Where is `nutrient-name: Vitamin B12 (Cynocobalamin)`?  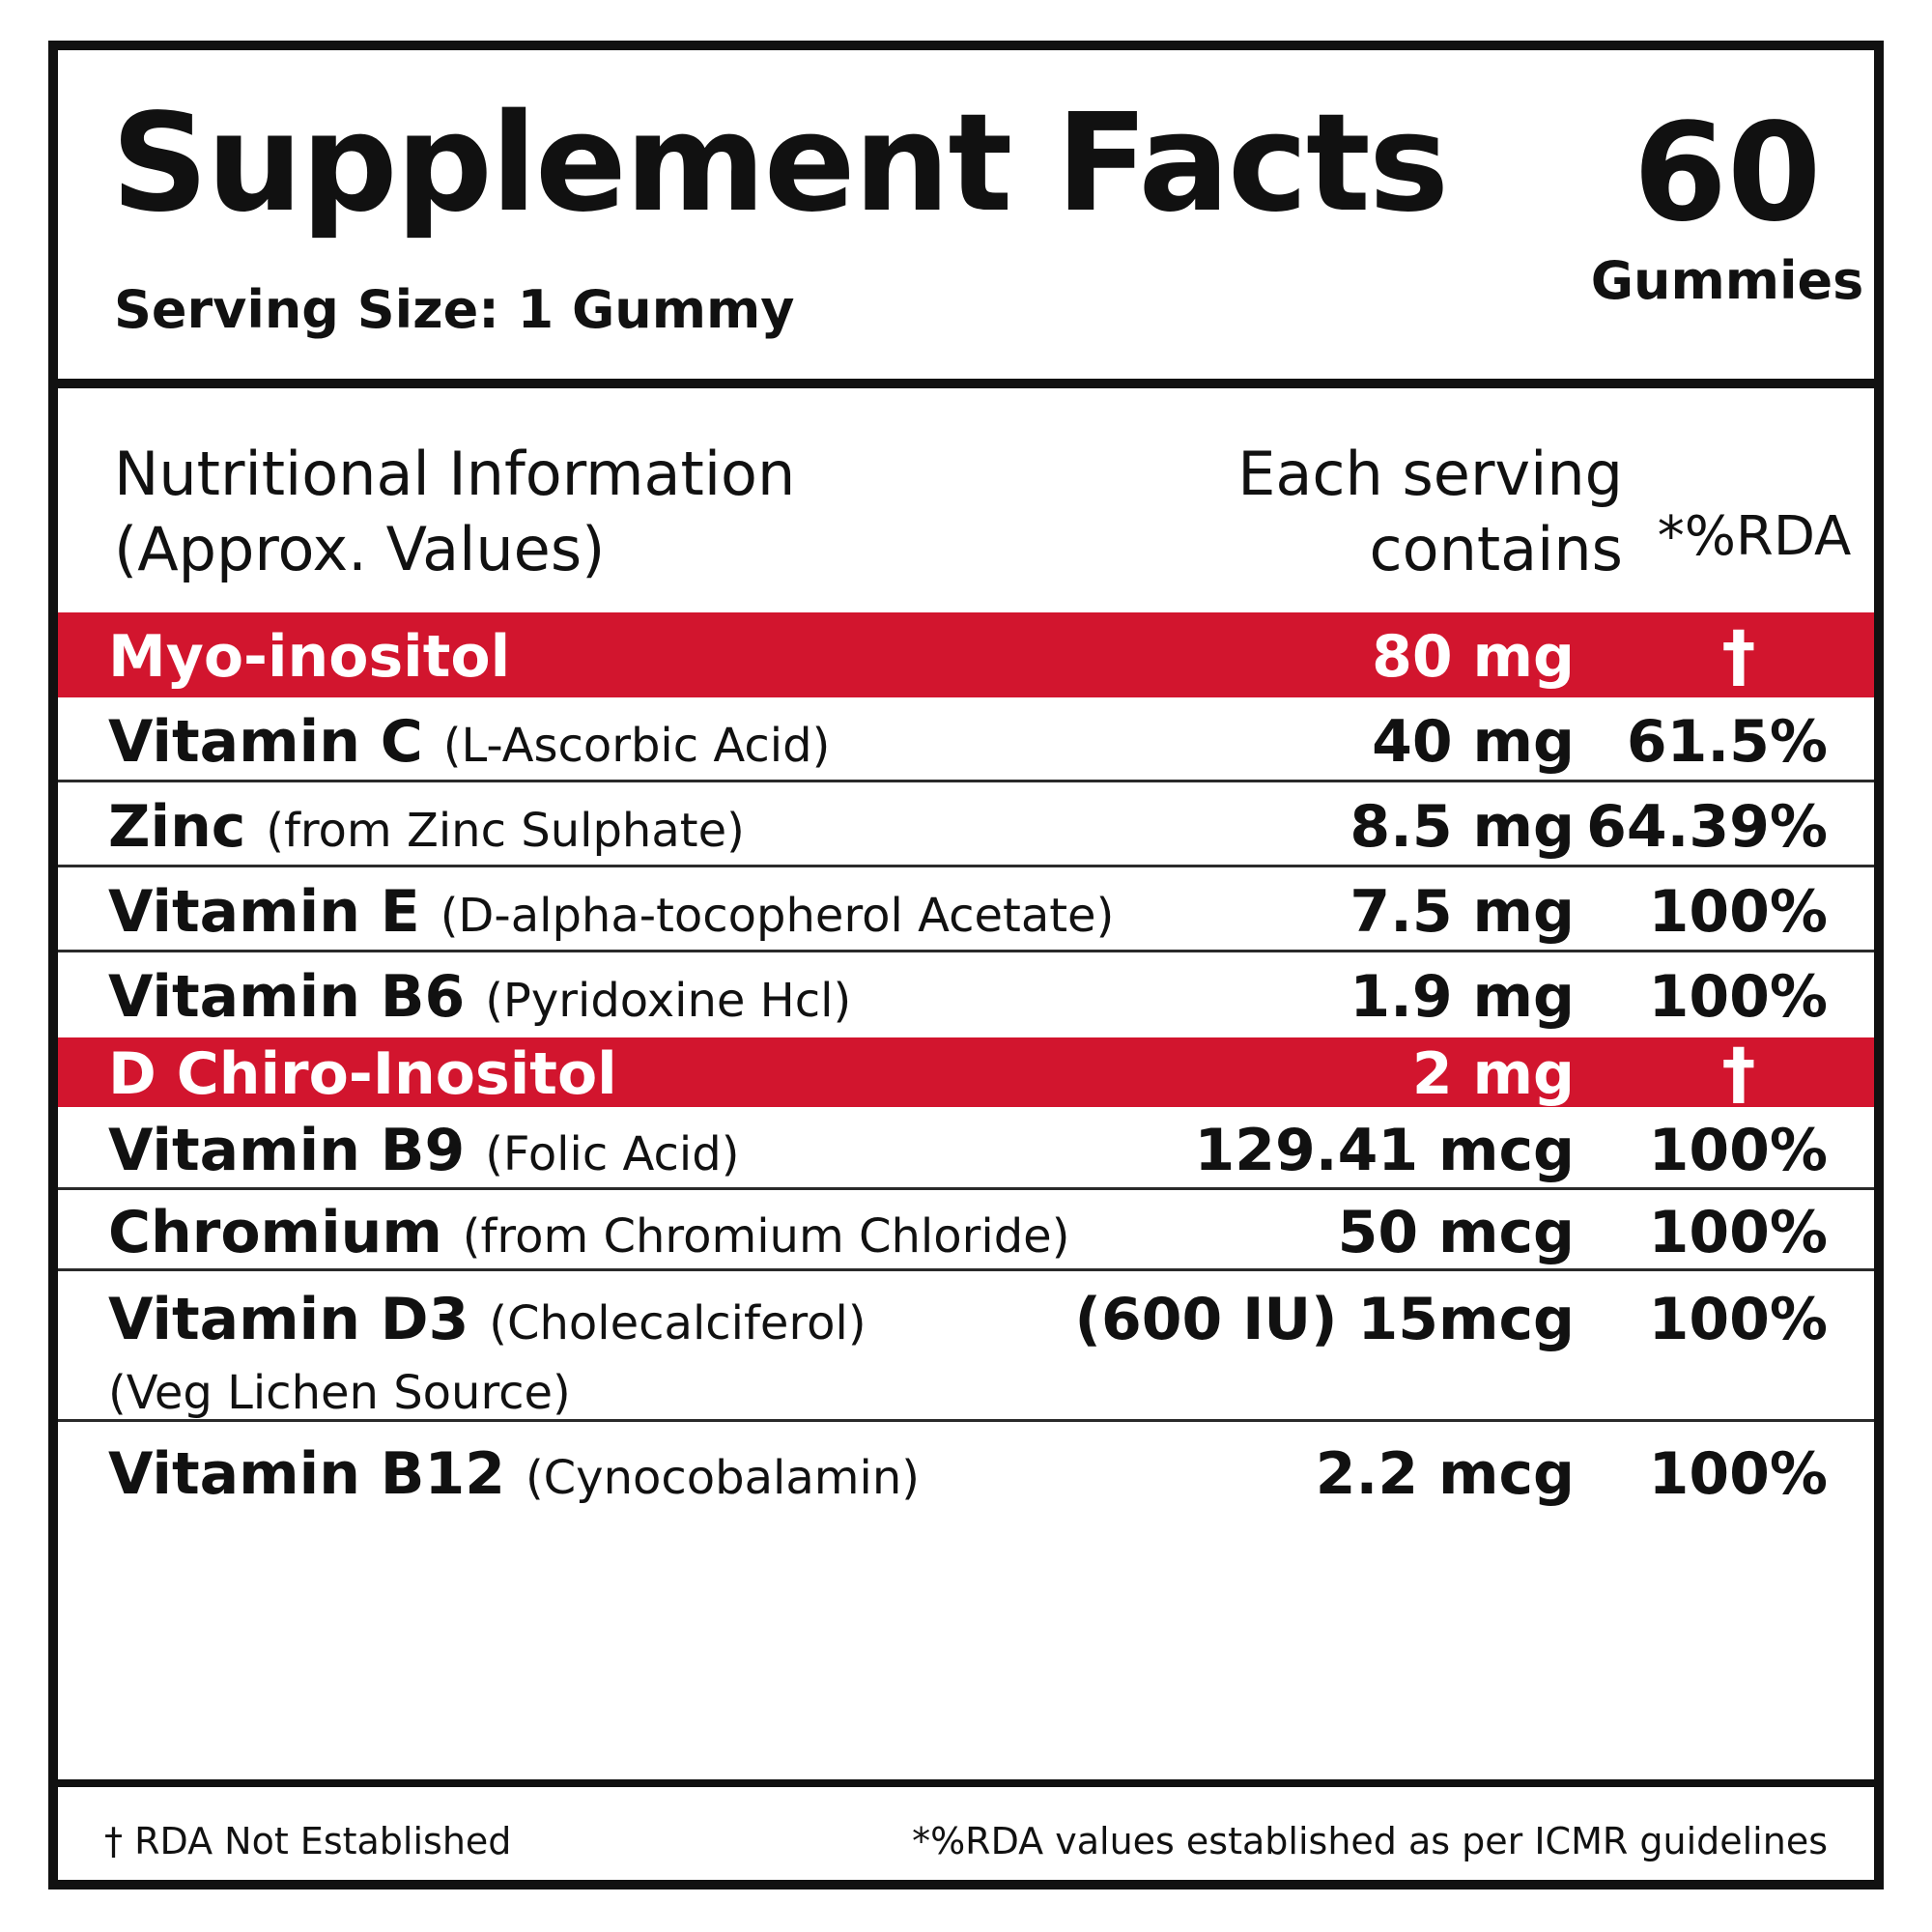 nutrient-name: Vitamin B12 (Cynocobalamin) is located at coordinates (514, 1474).